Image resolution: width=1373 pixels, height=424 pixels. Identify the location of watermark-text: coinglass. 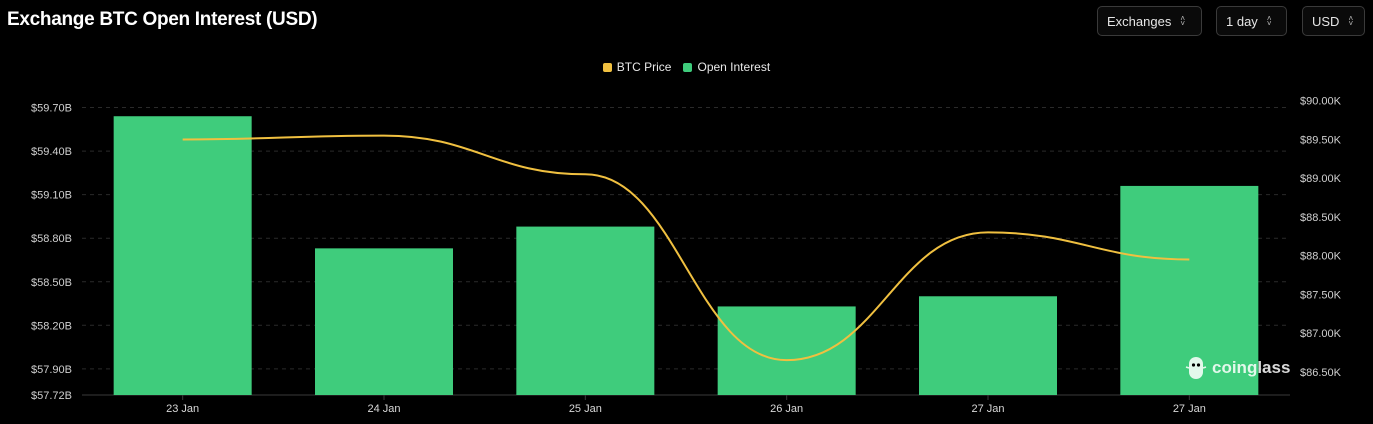
(1251, 367).